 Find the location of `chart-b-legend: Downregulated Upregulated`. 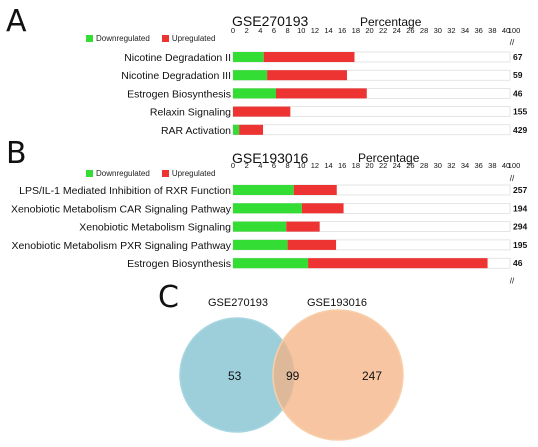

chart-b-legend: Downregulated Upregulated is located at coordinates (150, 173).